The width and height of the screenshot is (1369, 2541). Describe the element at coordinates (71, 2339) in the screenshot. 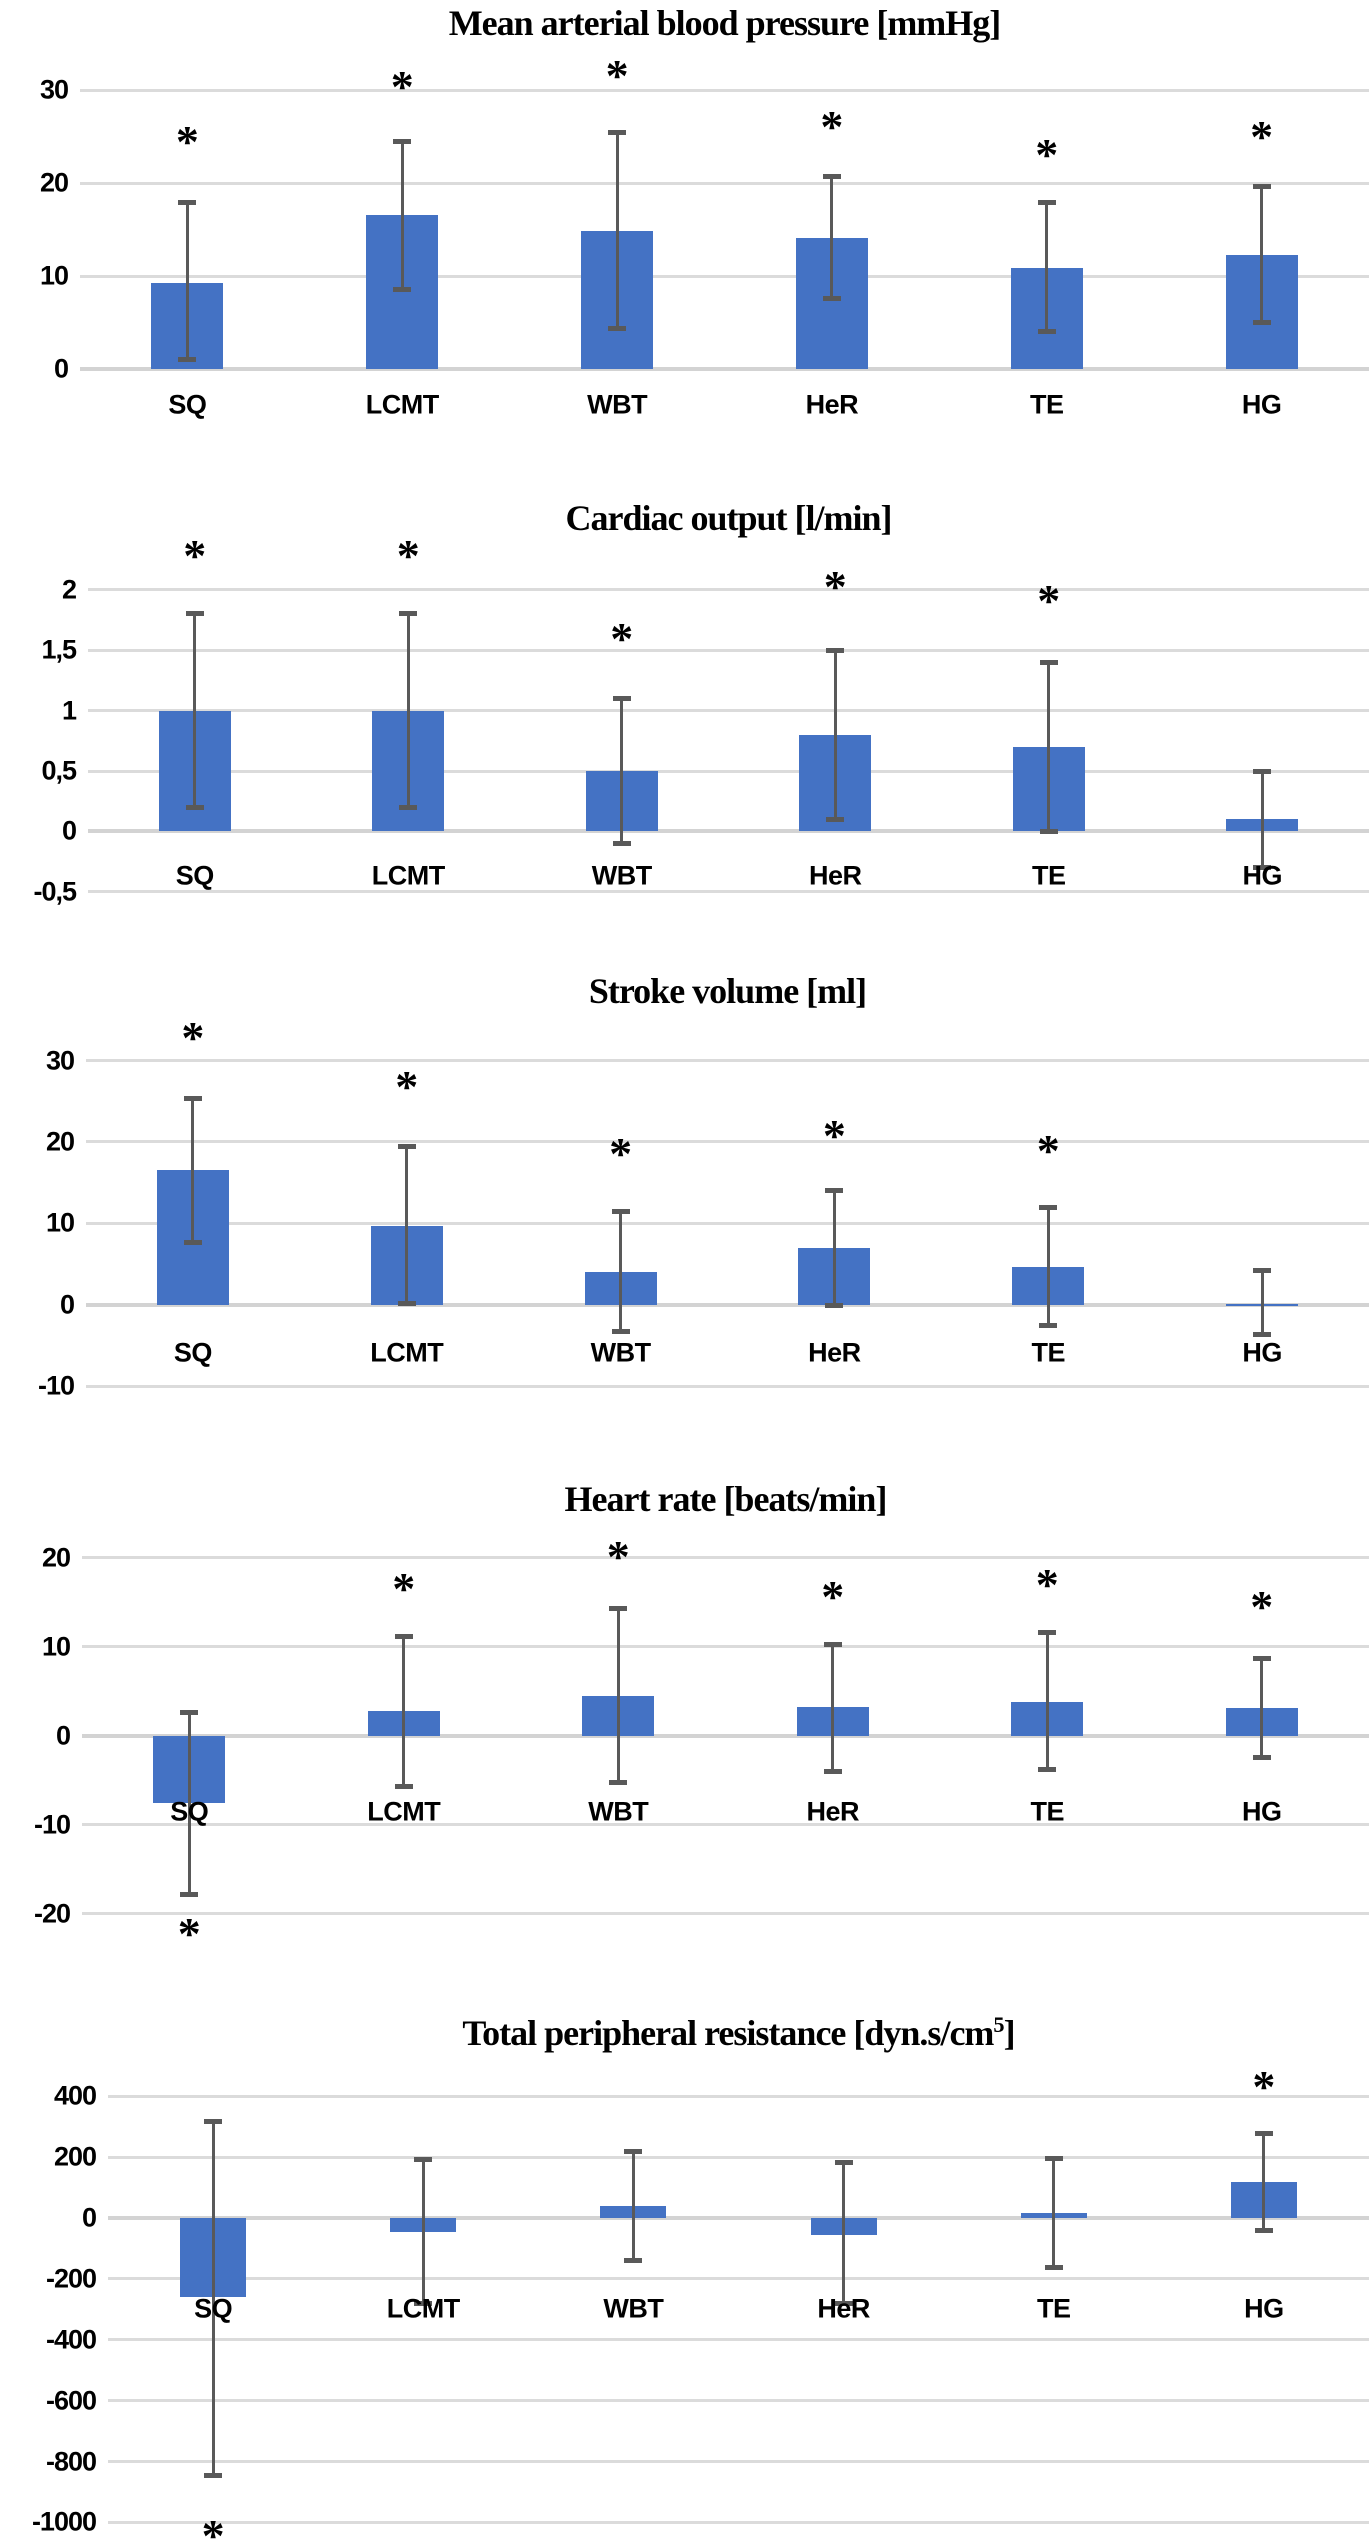

I see `y-tick-label: -400` at that location.